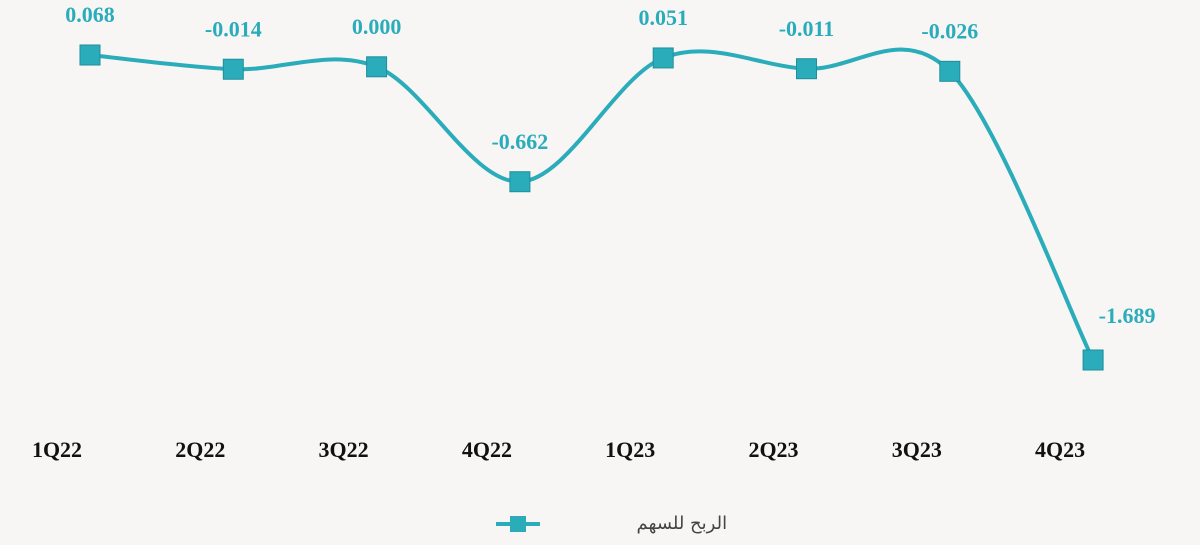  What do you see at coordinates (917, 449) in the screenshot?
I see `x-tick-label: 3Q23` at bounding box center [917, 449].